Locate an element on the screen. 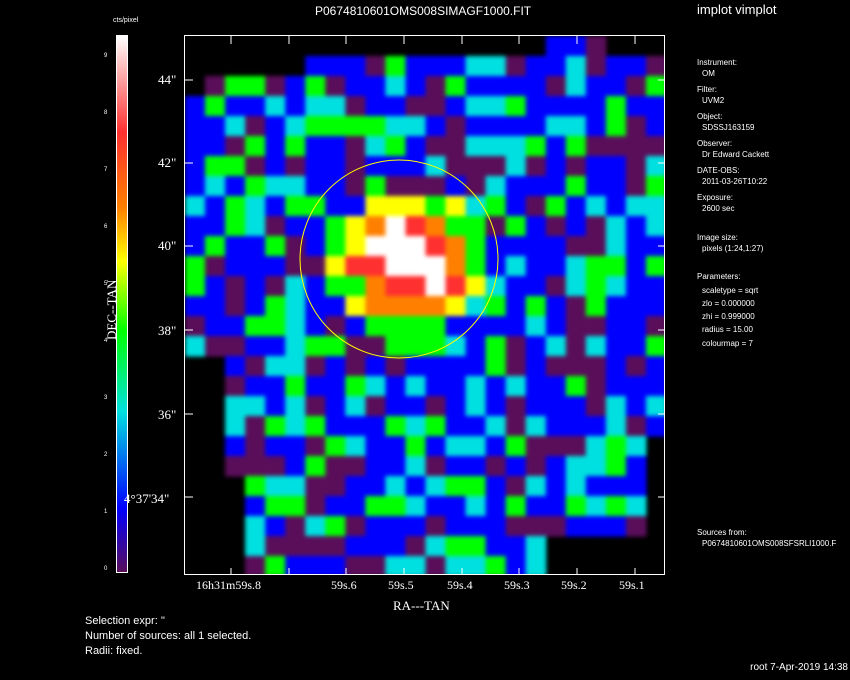  source-region-circle is located at coordinates (399, 259).